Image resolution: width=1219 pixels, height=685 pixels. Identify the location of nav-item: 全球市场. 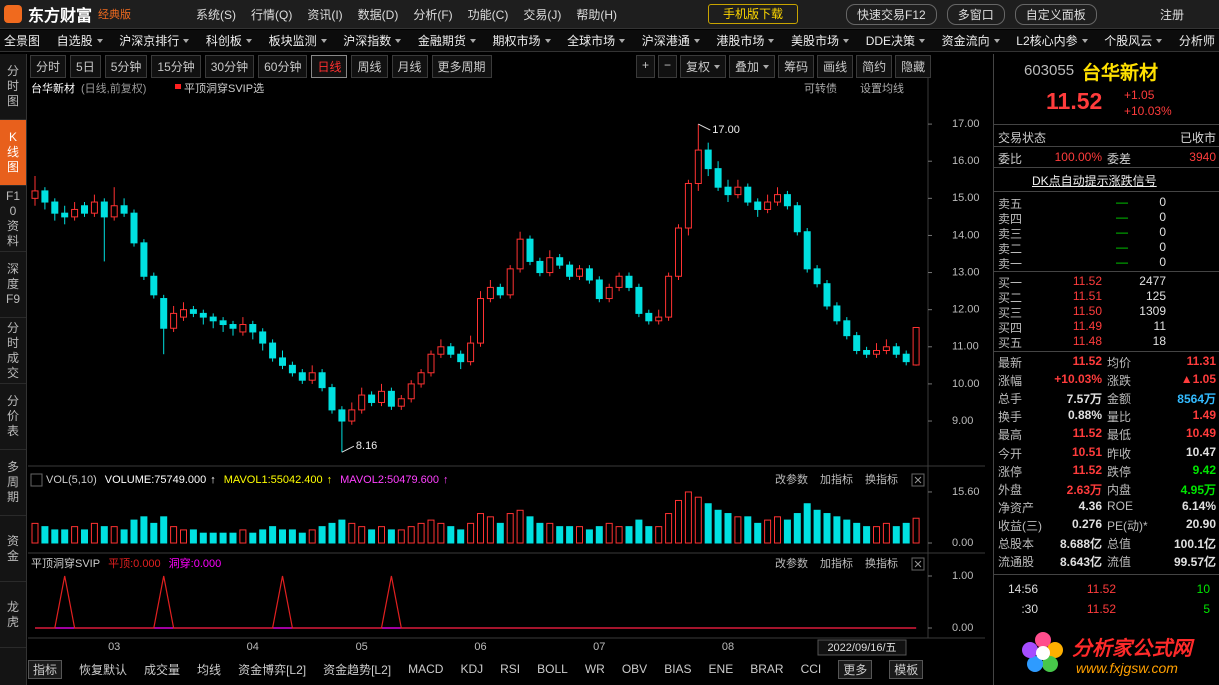
(596, 40).